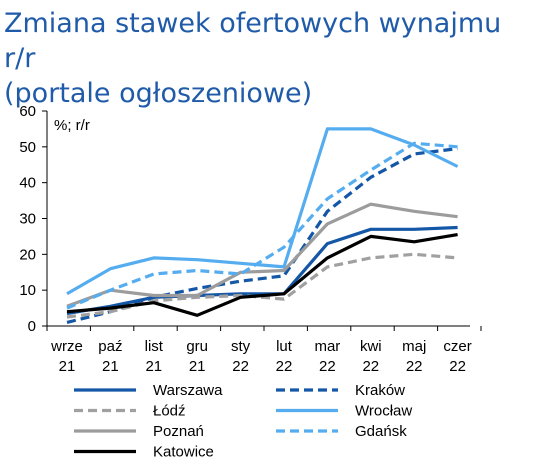  I want to click on y-tick-label: 60, so click(27, 111).